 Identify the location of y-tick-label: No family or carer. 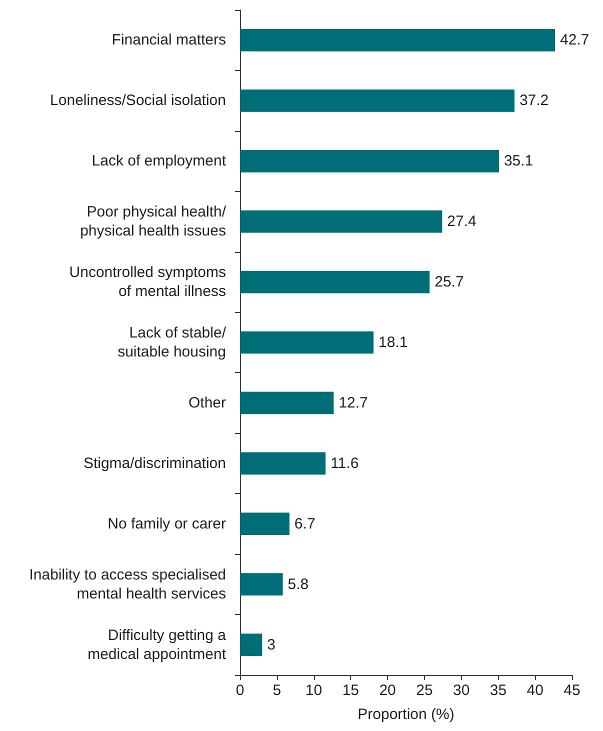
(167, 523).